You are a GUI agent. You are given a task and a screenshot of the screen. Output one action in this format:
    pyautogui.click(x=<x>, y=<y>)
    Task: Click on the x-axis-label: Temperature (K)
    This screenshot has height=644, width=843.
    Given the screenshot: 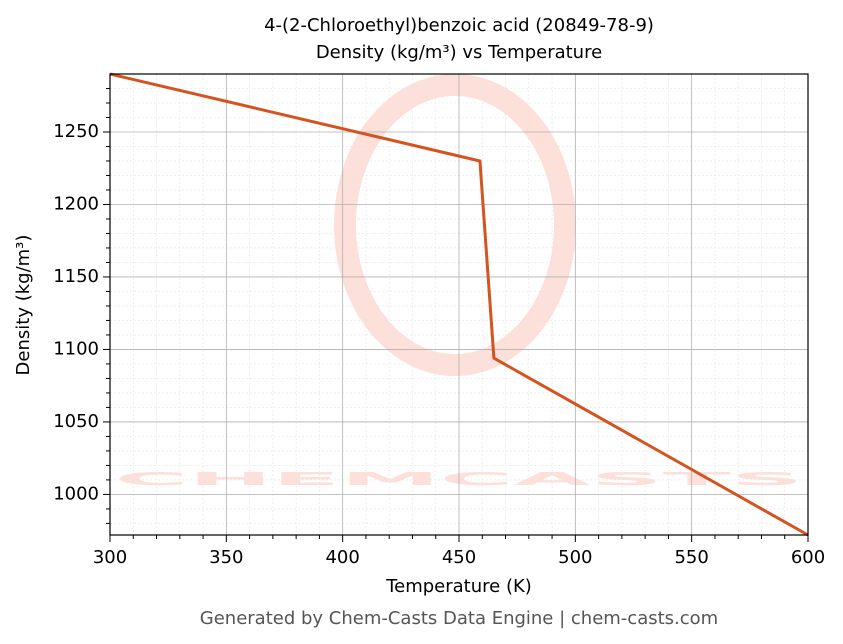 What is the action you would take?
    pyautogui.click(x=458, y=586)
    